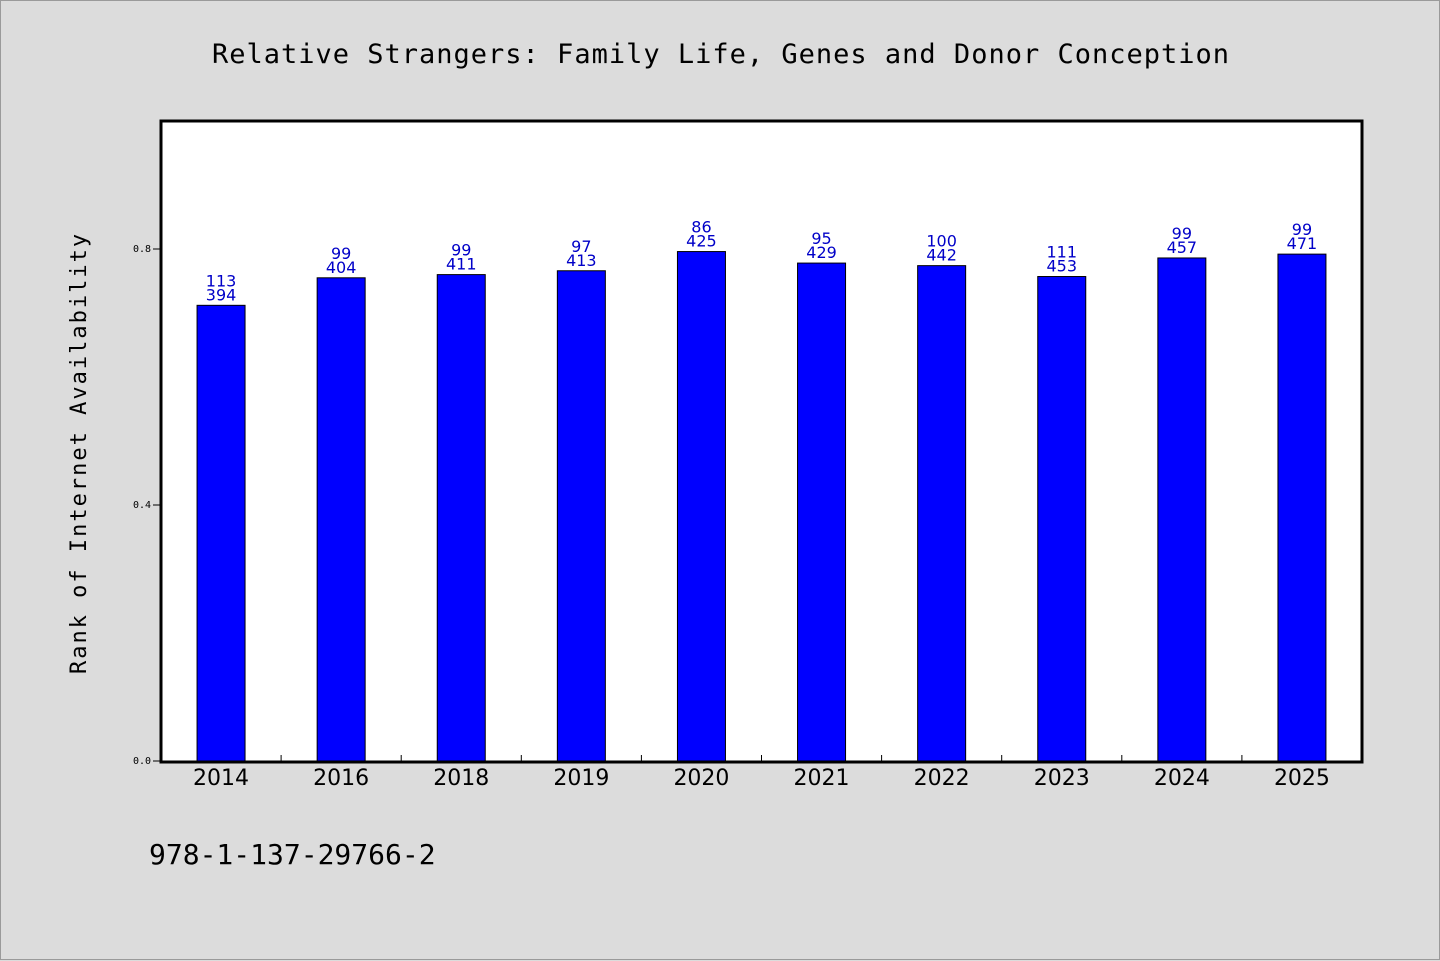 The height and width of the screenshot is (961, 1440). Describe the element at coordinates (1061, 252) in the screenshot. I see `bar-label-top: 111` at that location.